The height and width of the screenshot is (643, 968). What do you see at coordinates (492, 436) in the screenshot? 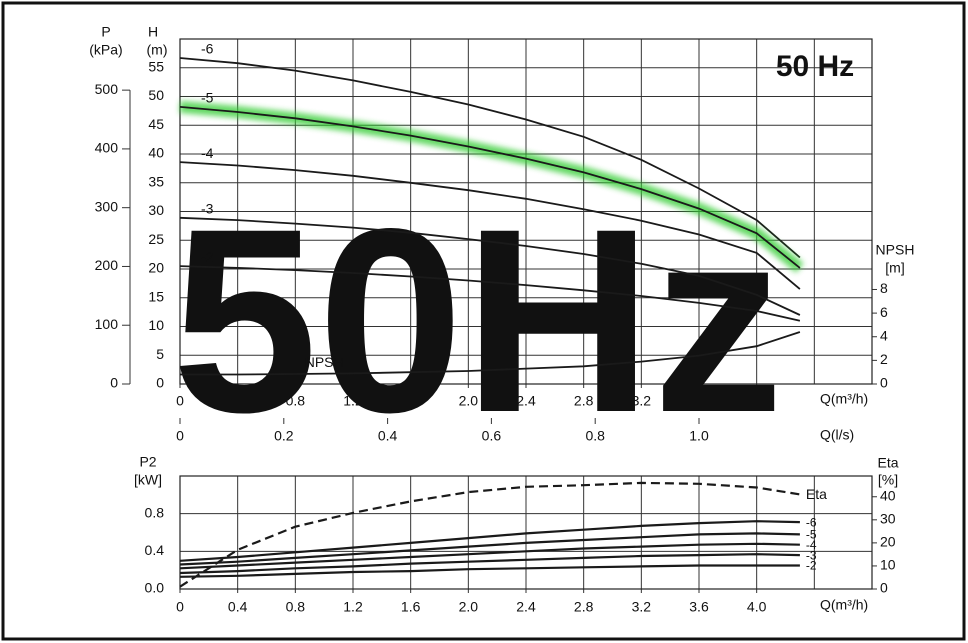
I see `x2-tick-label: 0.6` at bounding box center [492, 436].